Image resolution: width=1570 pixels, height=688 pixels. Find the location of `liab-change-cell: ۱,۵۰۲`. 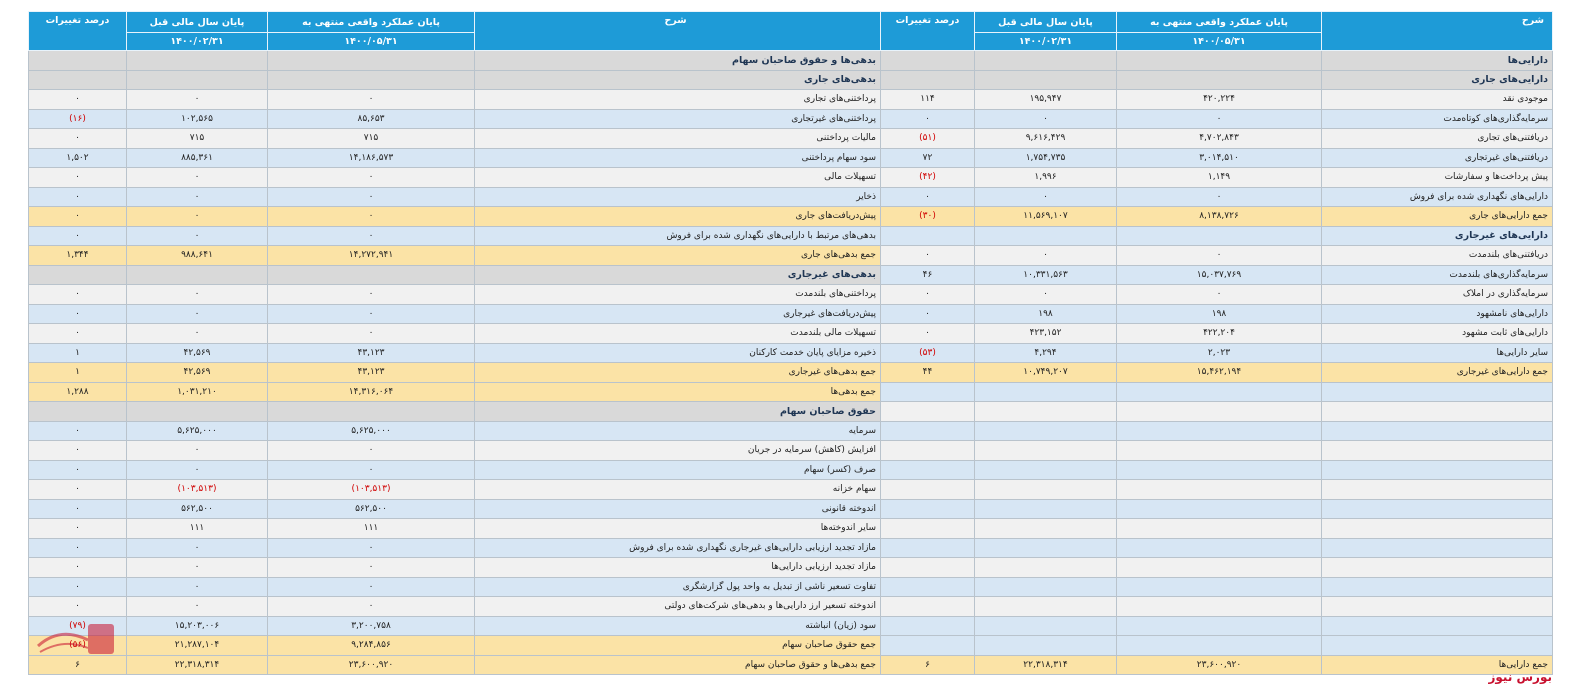

liab-change-cell: ۱,۵۰۲ is located at coordinates (77, 157).